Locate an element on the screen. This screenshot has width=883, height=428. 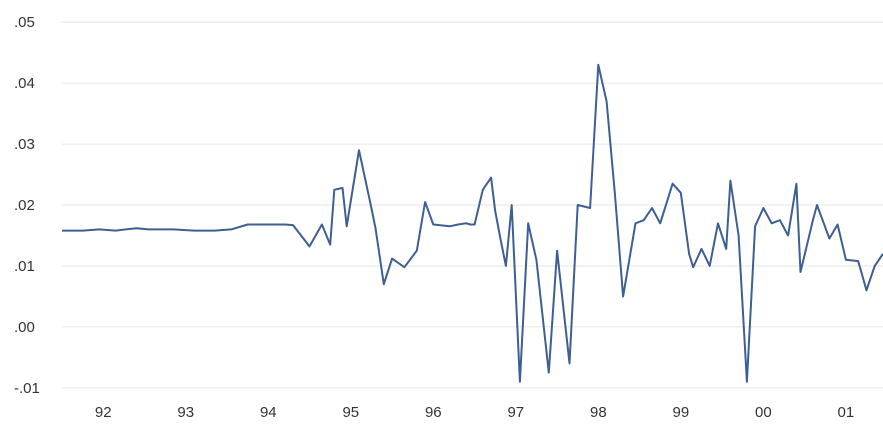
x-tick-label: 97 is located at coordinates (515, 412).